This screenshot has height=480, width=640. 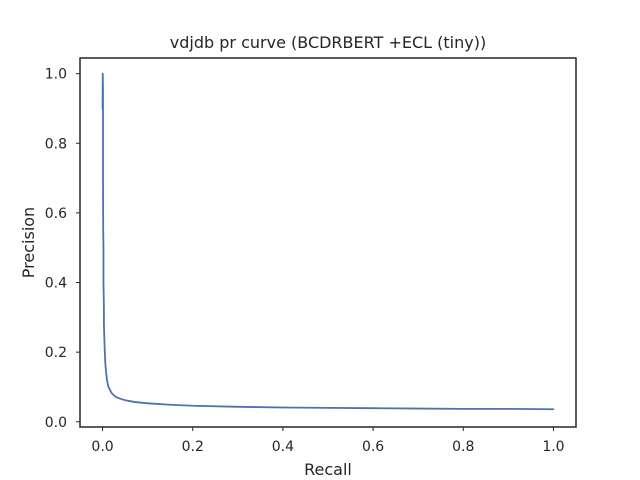 I want to click on y-tick-label: 1.0, so click(x=56, y=75).